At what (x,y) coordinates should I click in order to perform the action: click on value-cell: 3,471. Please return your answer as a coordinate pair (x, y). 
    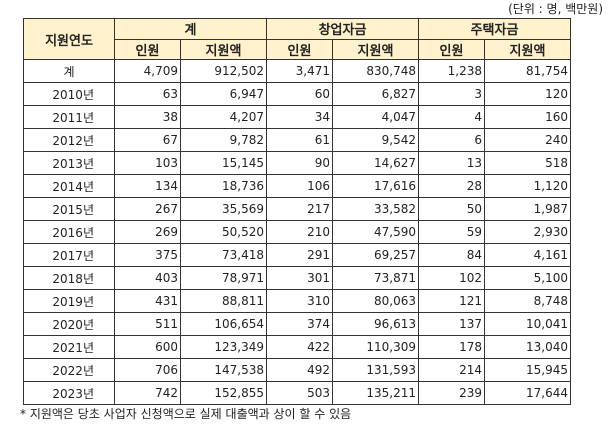
    Looking at the image, I should click on (299, 71).